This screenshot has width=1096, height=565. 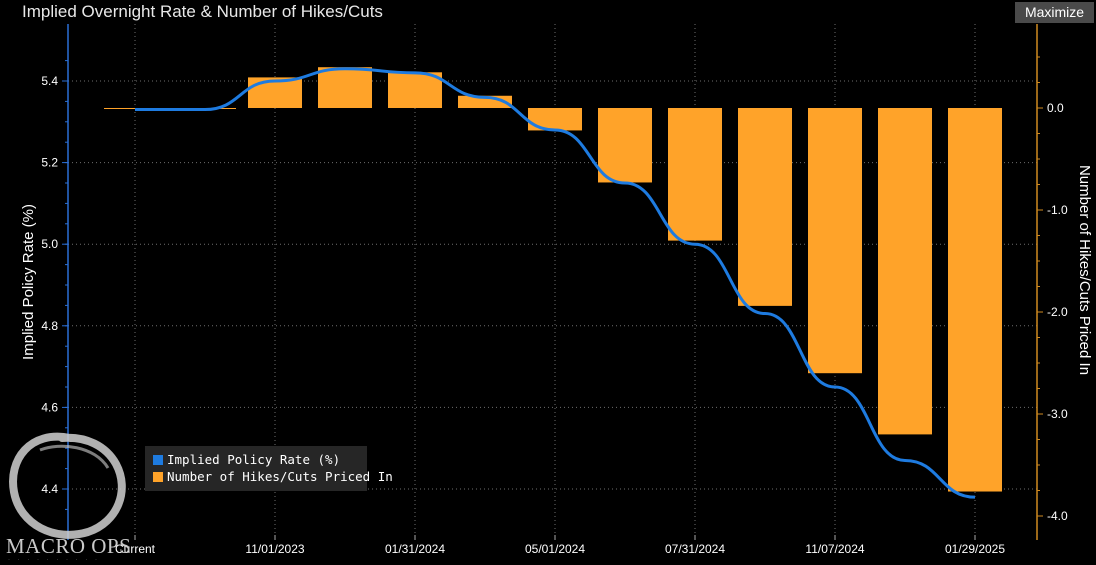 What do you see at coordinates (975, 549) in the screenshot?
I see `x-axis-tick-label: 01/29/2025` at bounding box center [975, 549].